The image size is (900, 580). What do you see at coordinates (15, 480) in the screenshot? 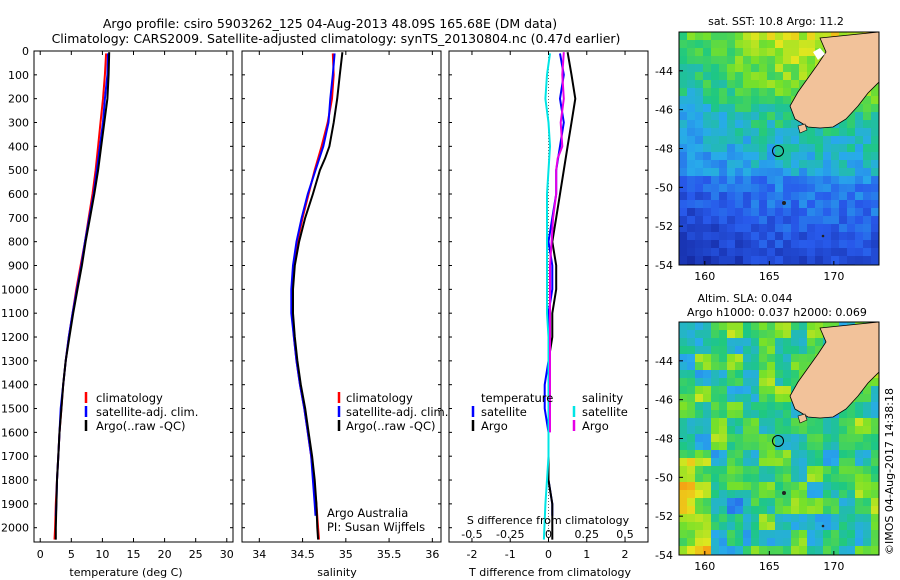
I see `y-tick-label: 1800` at bounding box center [15, 480].